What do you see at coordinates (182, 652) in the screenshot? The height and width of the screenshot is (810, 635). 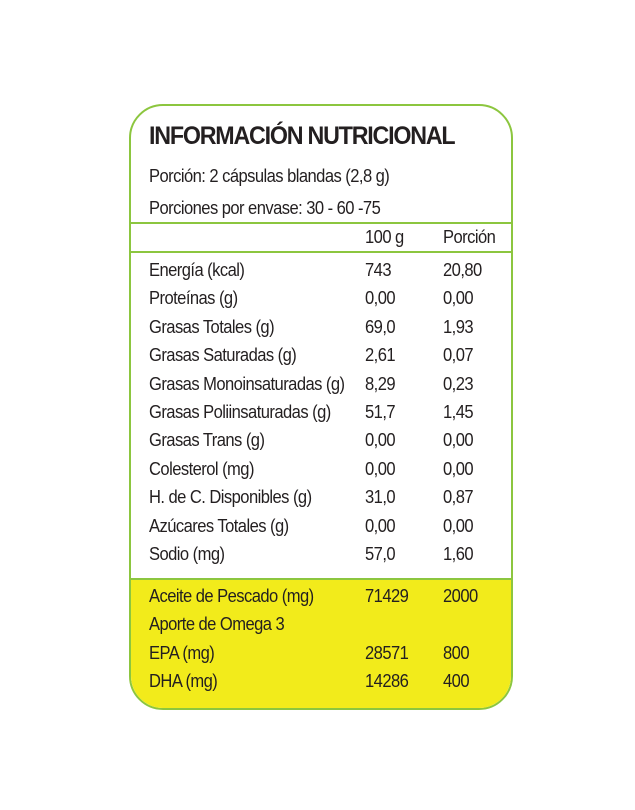 I see `nutrient-name: EPA (mg)` at bounding box center [182, 652].